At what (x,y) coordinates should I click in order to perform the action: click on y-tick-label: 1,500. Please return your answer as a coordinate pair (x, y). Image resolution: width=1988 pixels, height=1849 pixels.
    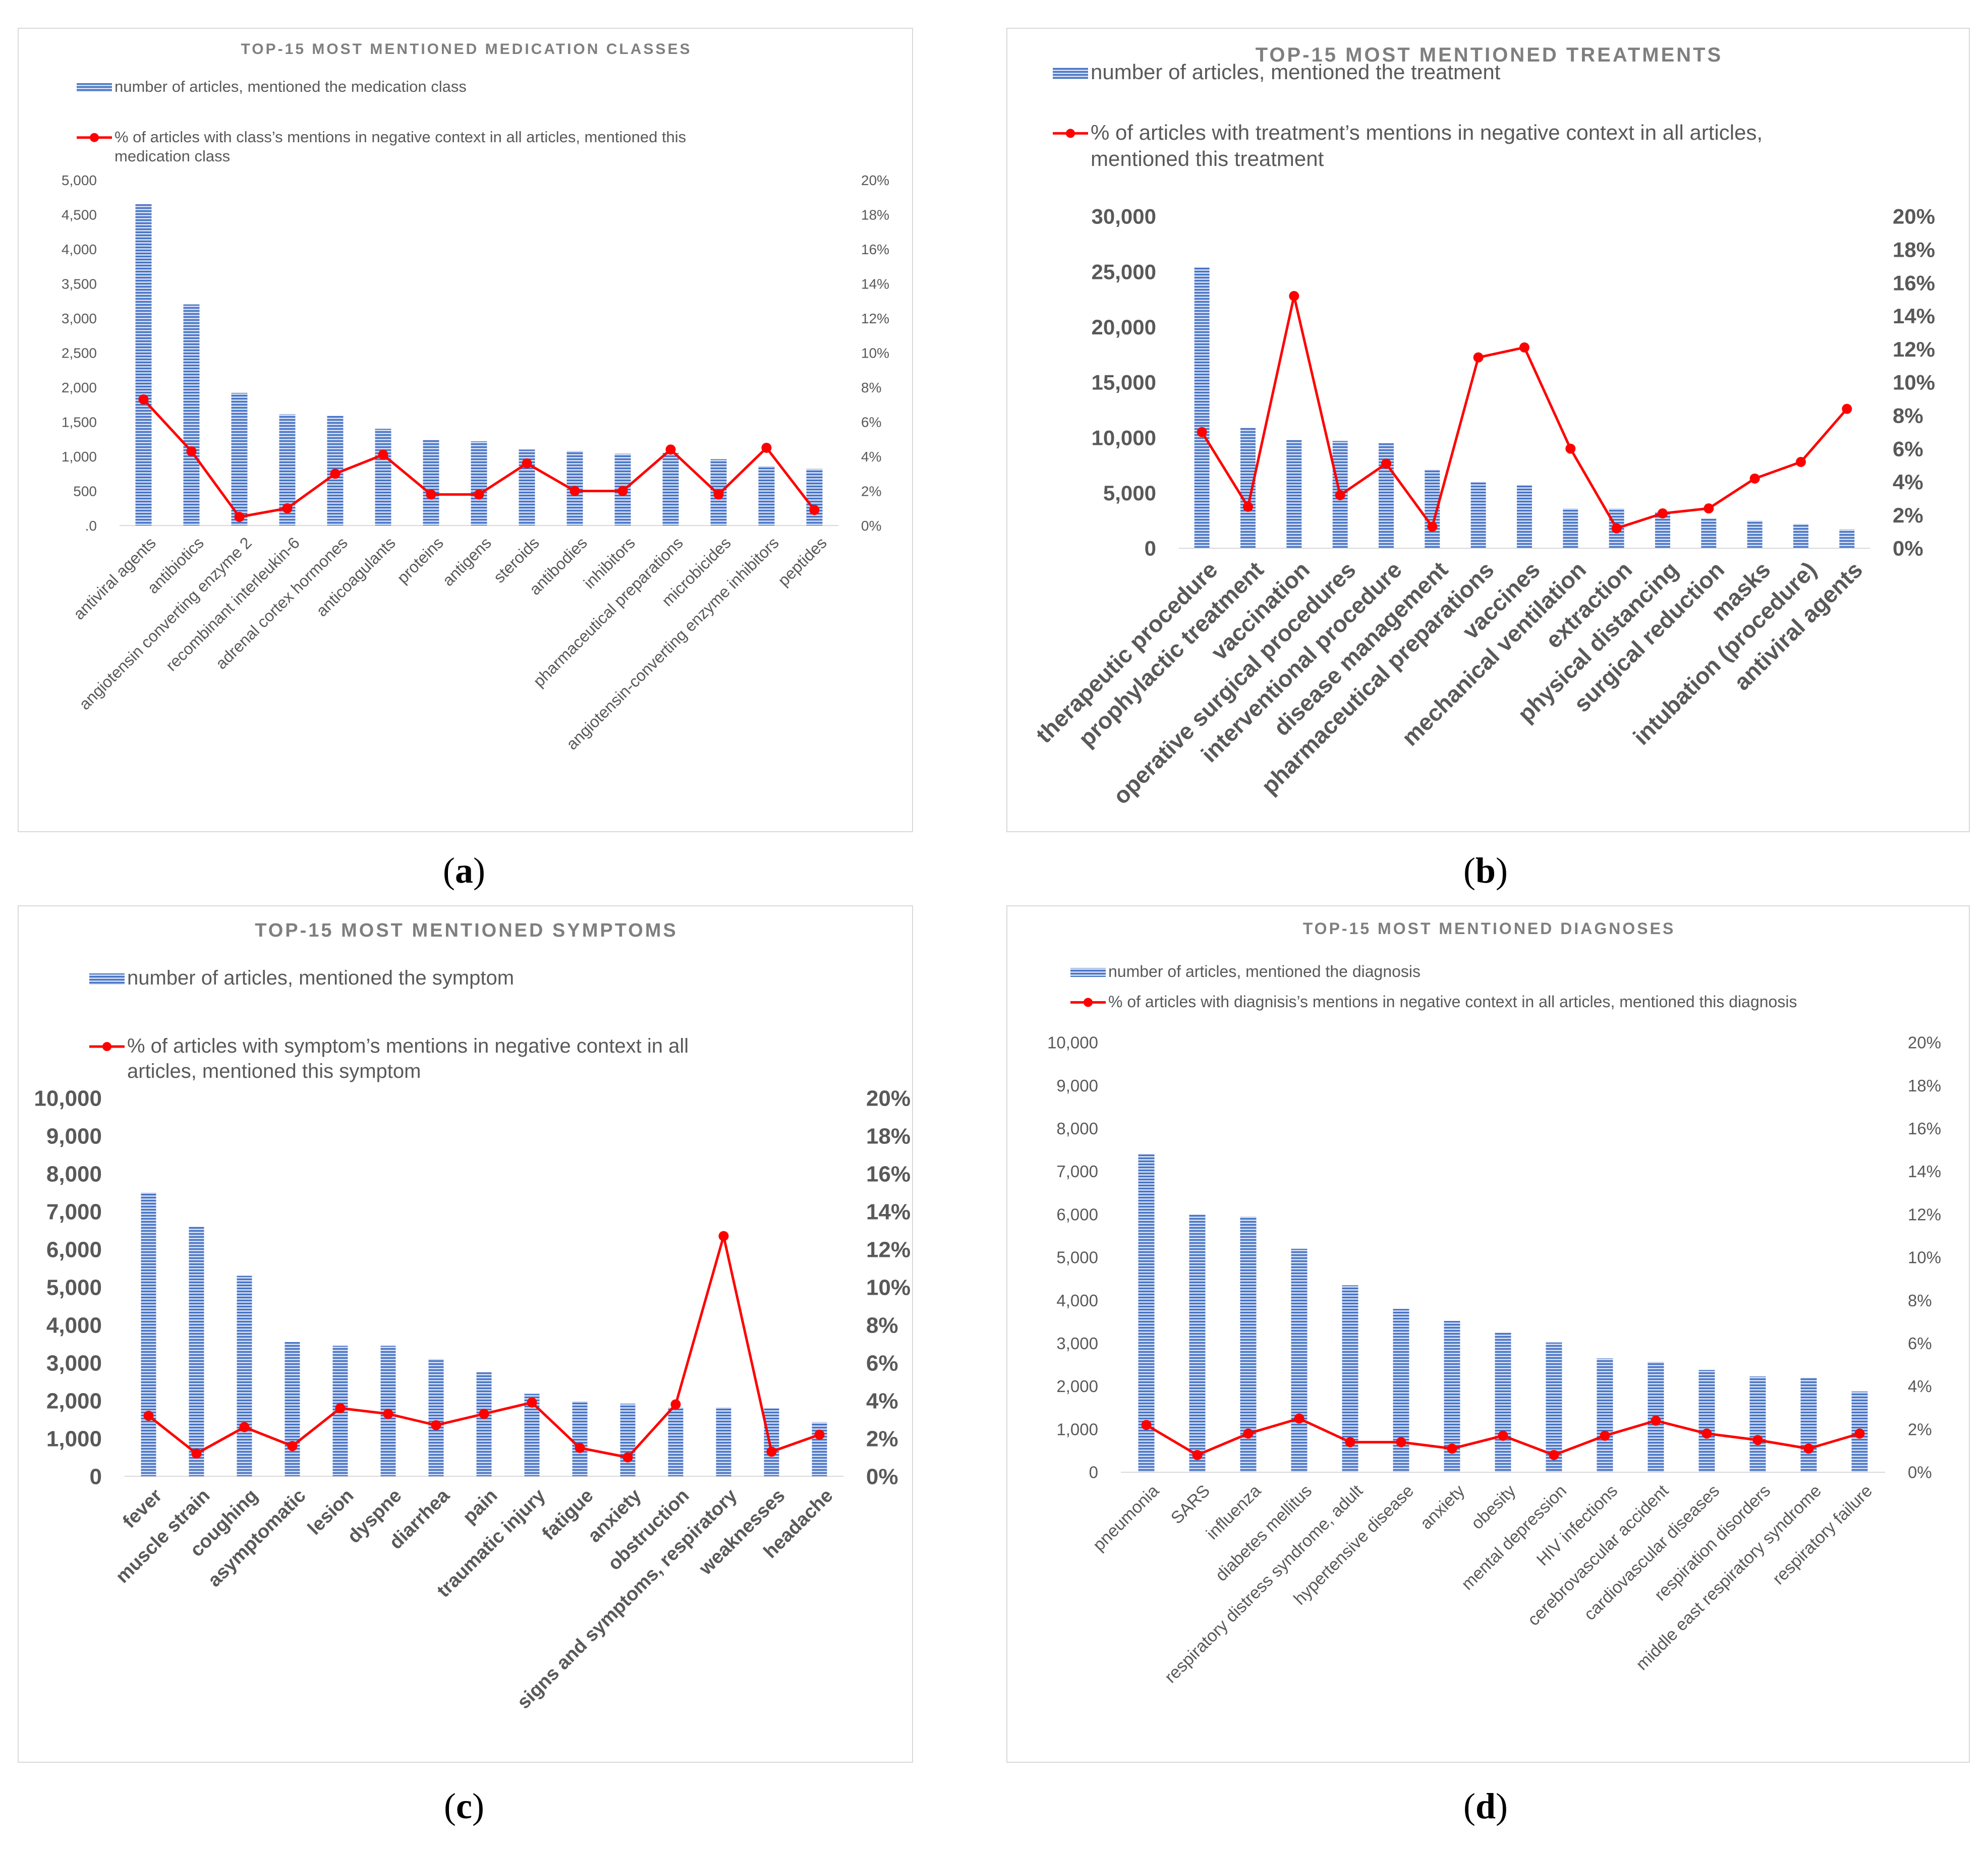
    Looking at the image, I should click on (79, 422).